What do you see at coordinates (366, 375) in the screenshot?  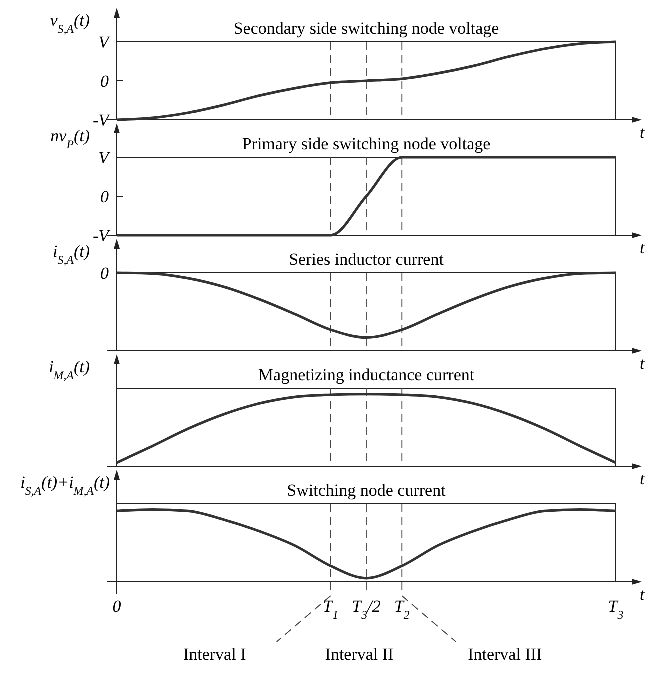 I see `chart-title: Magnetizing inductance current` at bounding box center [366, 375].